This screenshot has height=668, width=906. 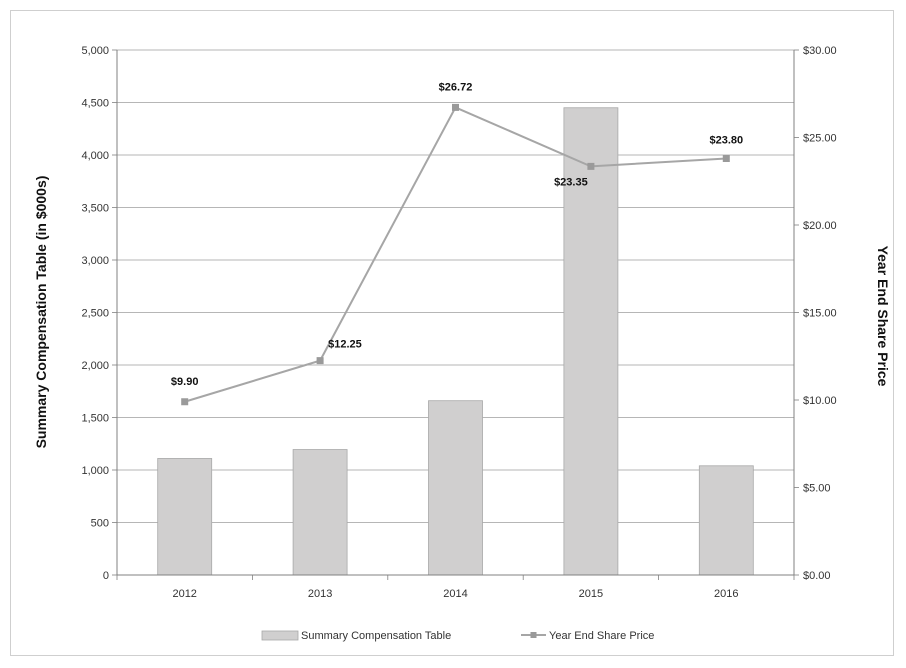 I want to click on y-tick-label: 1,500, so click(x=95, y=419).